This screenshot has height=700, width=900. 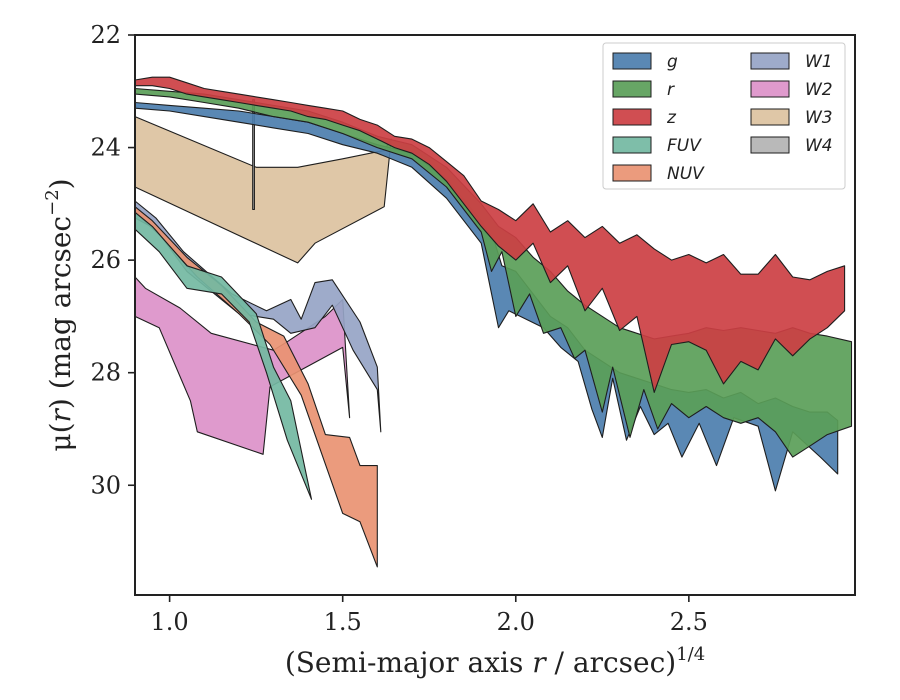 I want to click on y-tick-label: 22, so click(x=105, y=35).